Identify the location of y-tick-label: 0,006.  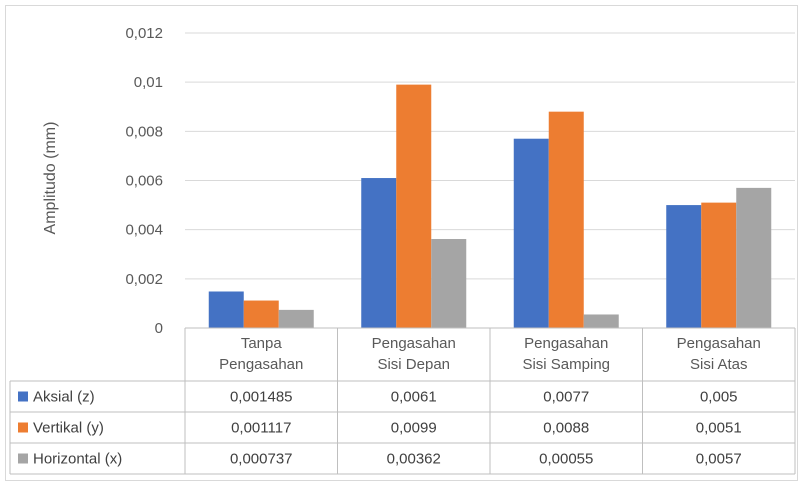
(144, 181).